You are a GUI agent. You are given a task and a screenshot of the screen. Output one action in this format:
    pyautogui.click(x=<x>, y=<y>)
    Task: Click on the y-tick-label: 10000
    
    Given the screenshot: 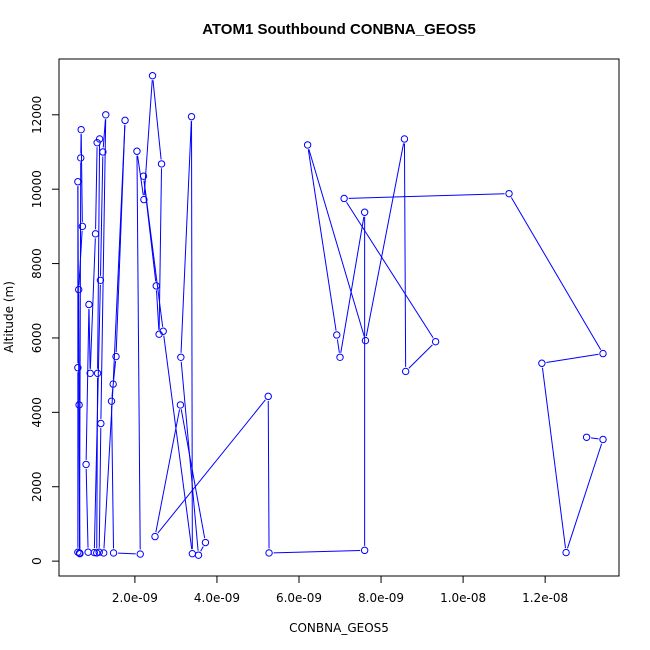 What is the action you would take?
    pyautogui.click(x=37, y=189)
    